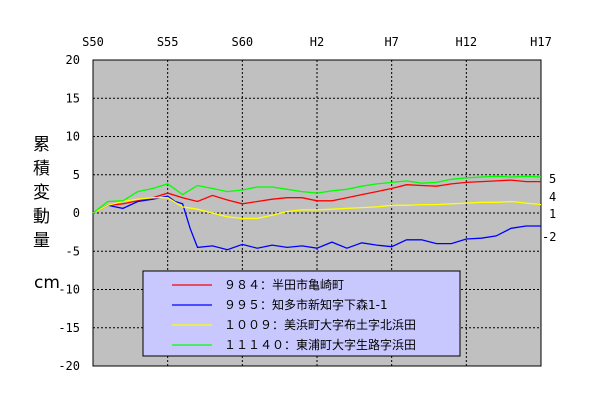 This screenshot has height=420, width=590. Describe the element at coordinates (168, 42) in the screenshot. I see `x-tick-label: S55` at that location.